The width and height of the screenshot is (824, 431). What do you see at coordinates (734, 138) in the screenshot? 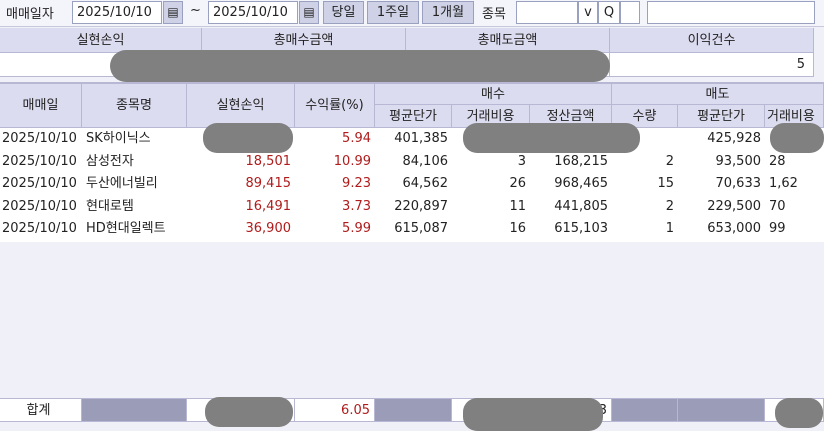
I see `cell-sell-avg: 425,928` at bounding box center [734, 138].